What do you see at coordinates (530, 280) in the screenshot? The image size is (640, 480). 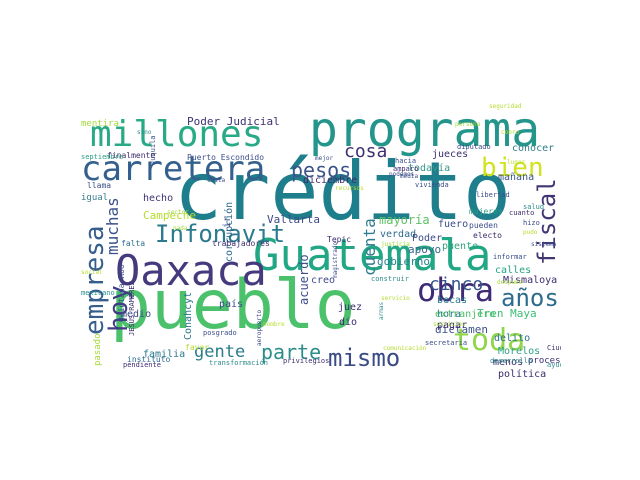 I see `cloud-word: Mismaloya` at bounding box center [530, 280].